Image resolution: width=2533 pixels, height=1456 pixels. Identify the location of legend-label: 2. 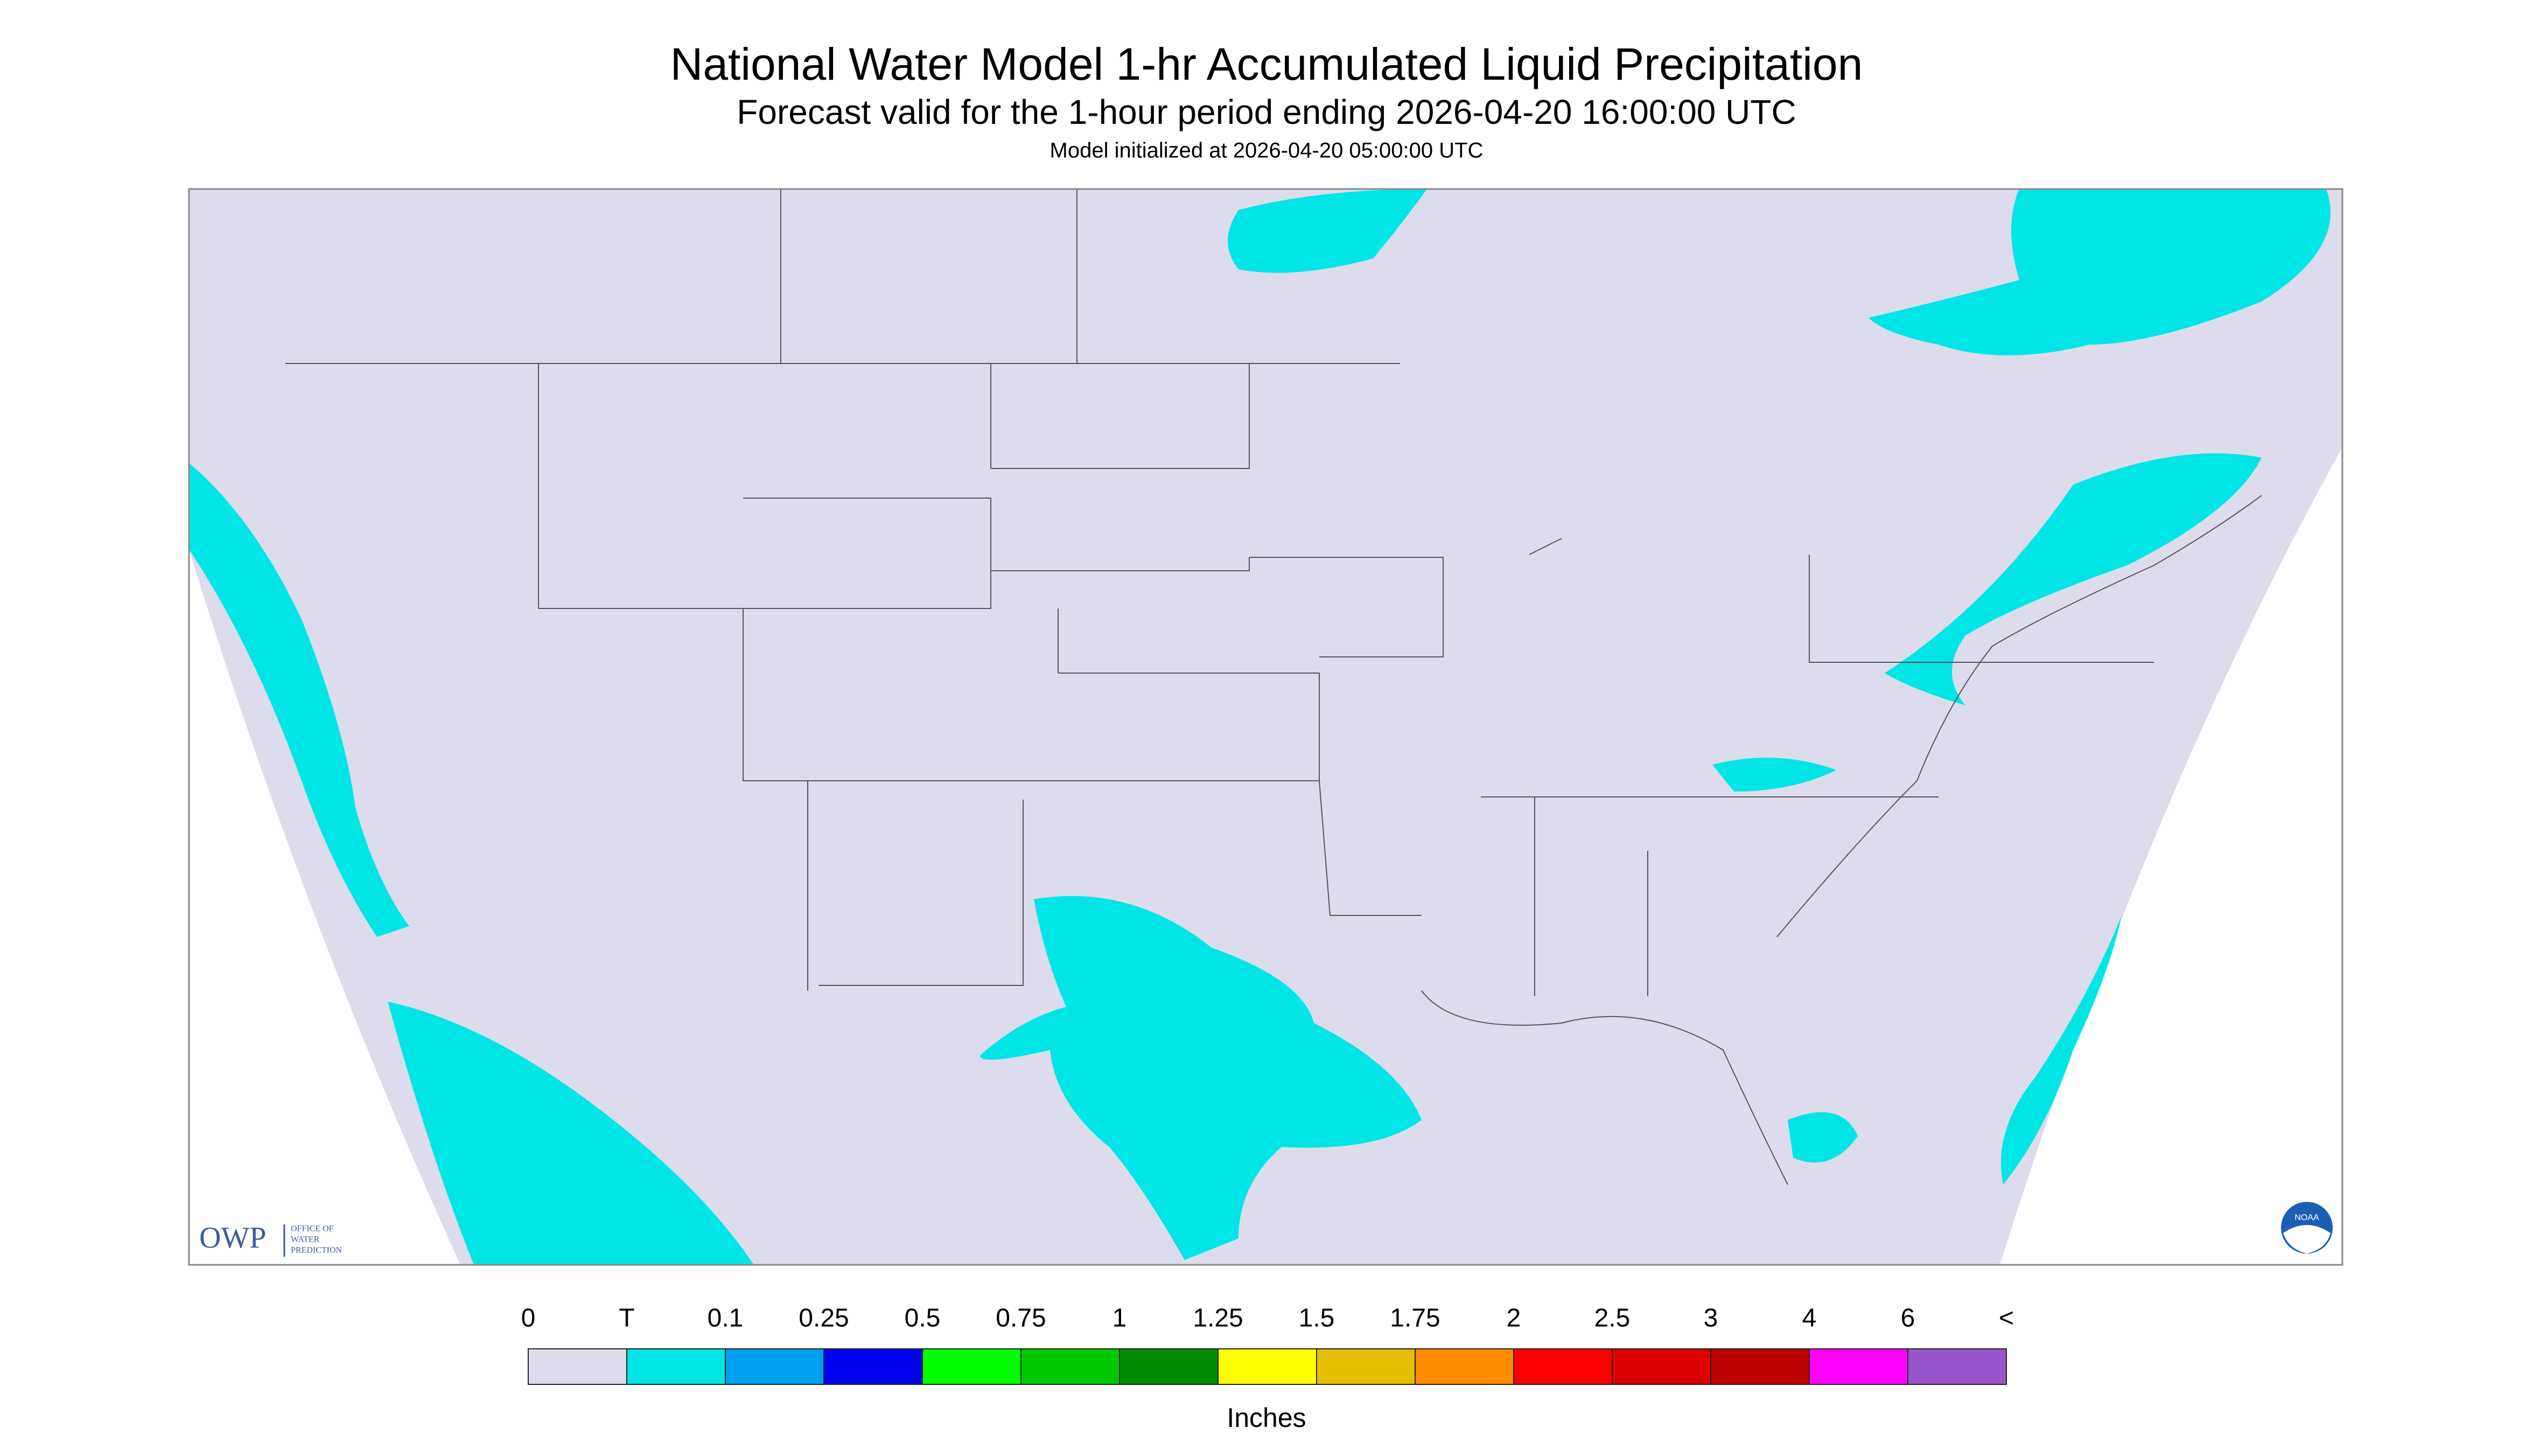
(1514, 1318).